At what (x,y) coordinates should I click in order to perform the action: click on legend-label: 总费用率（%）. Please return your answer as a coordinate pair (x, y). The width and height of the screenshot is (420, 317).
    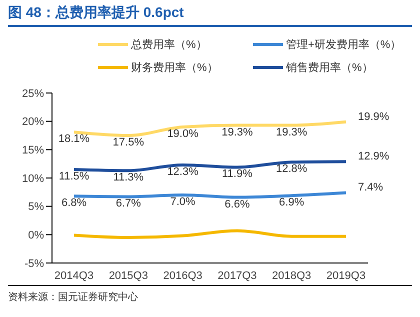
    Looking at the image, I should click on (169, 45).